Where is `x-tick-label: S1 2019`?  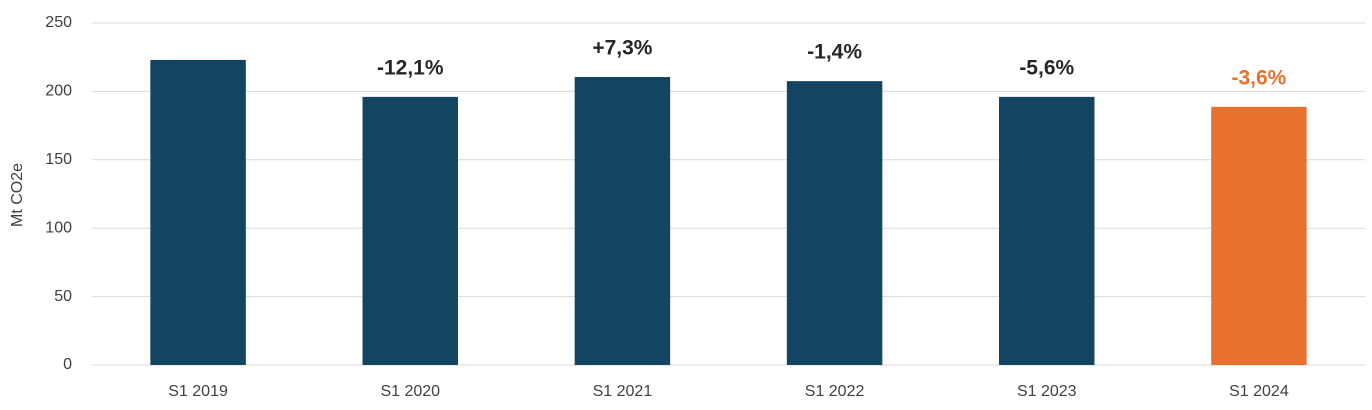 x-tick-label: S1 2019 is located at coordinates (198, 391).